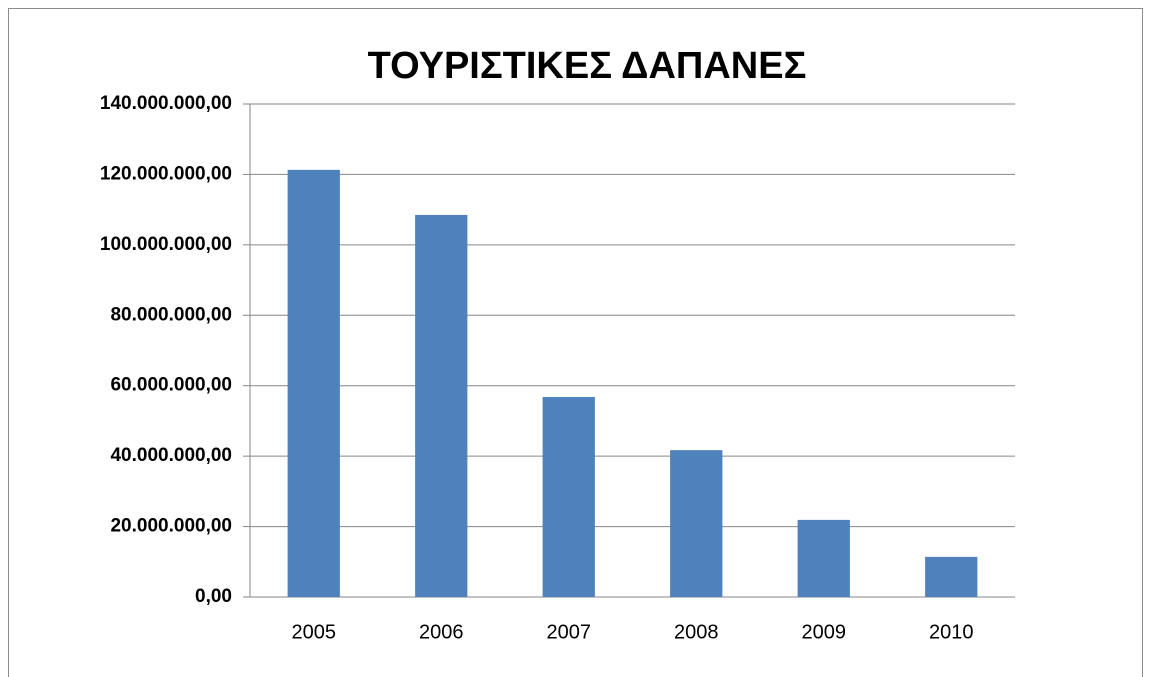  Describe the element at coordinates (441, 632) in the screenshot. I see `x-tick-label: 2006` at that location.